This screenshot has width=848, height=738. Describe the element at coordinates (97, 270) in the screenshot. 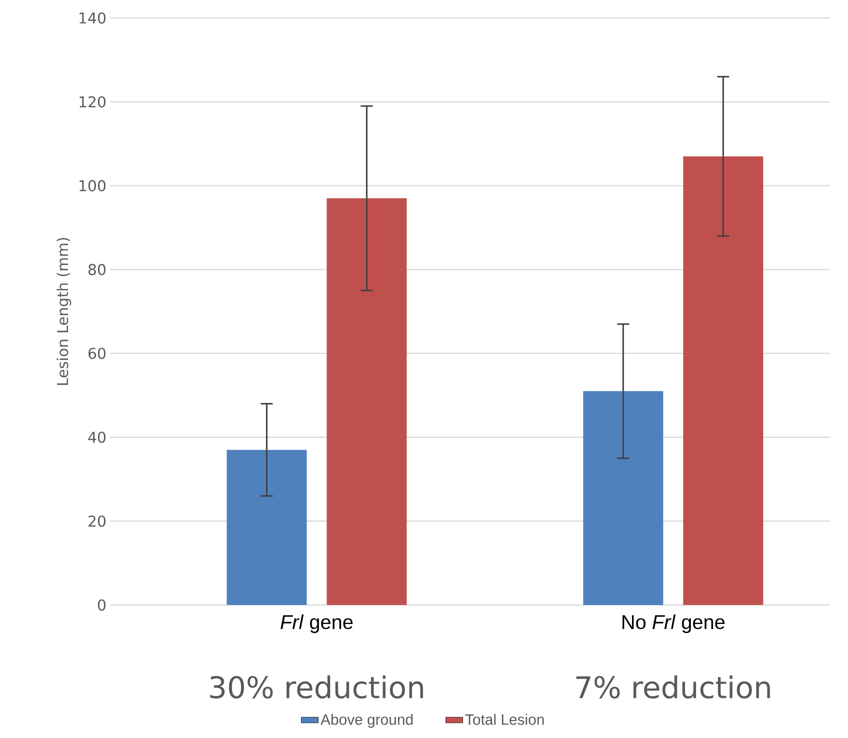

I see `y-tick-label: 80` at that location.